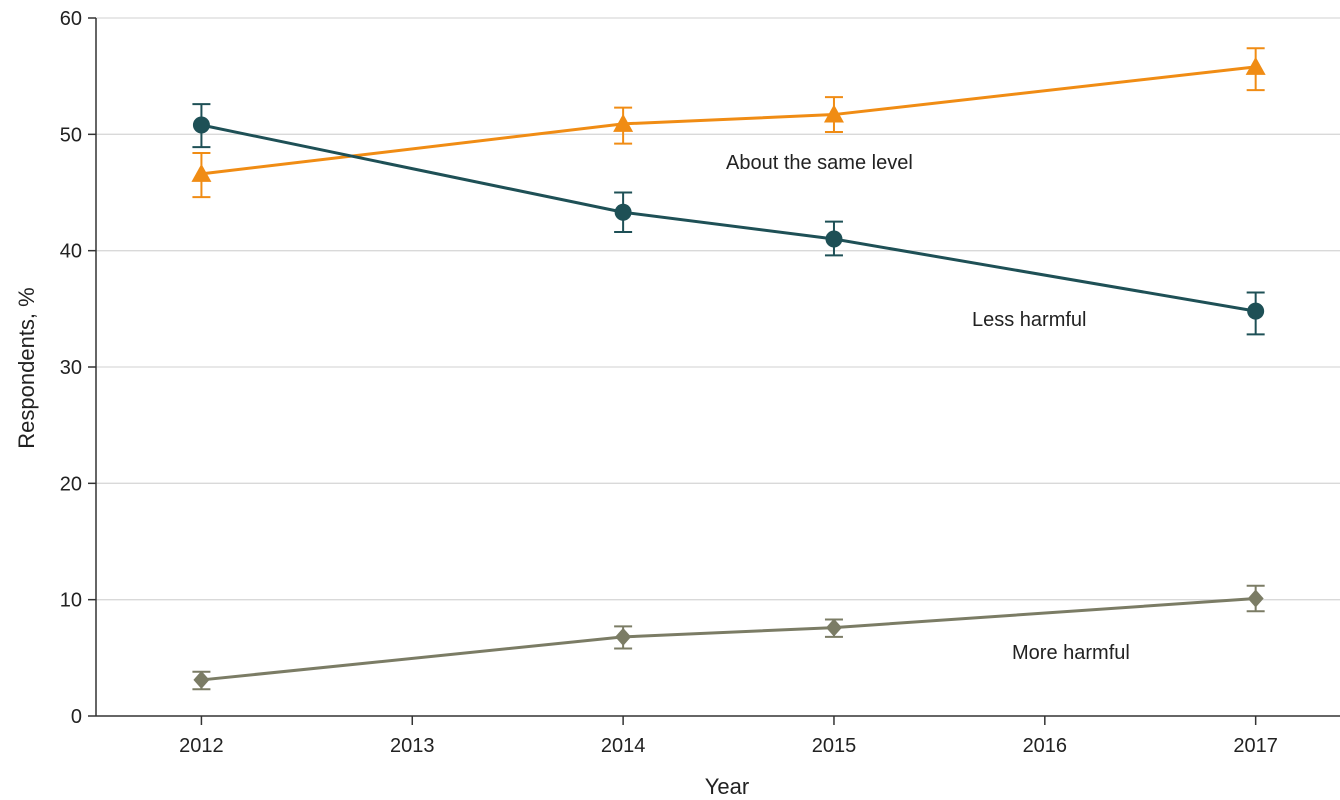 This screenshot has width=1340, height=800. I want to click on x-tick-label: 2015, so click(834, 746).